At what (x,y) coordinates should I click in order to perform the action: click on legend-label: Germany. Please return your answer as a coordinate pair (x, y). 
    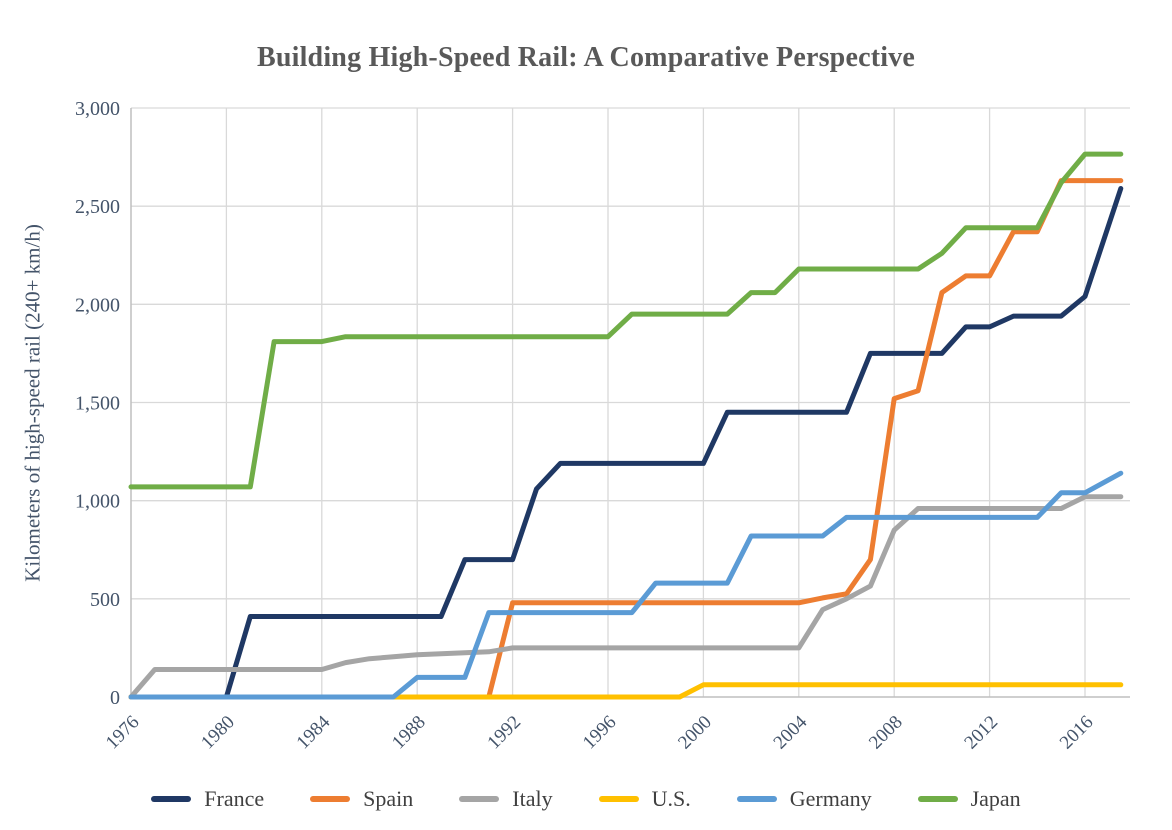
    Looking at the image, I should click on (830, 798).